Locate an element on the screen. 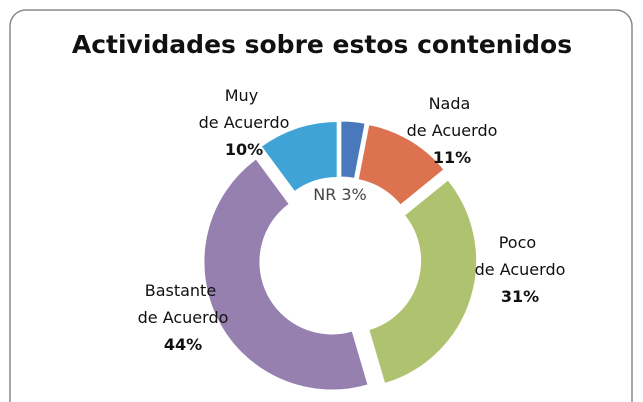 This screenshot has width=643, height=402. category-label: Poco de Acuerdo is located at coordinates (520, 256).